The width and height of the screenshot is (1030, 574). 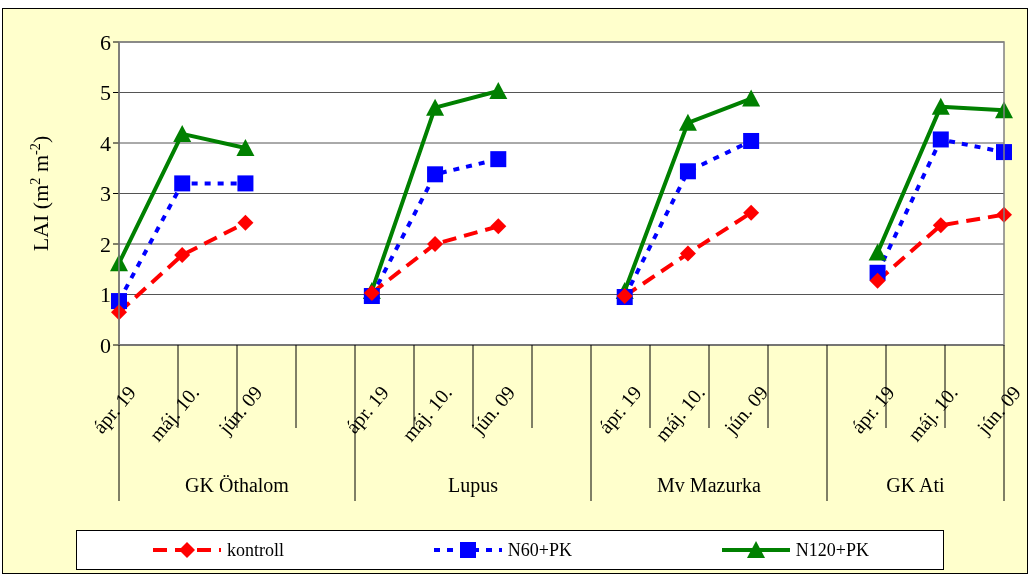 What do you see at coordinates (105, 93) in the screenshot?
I see `y-tick-label: 5` at bounding box center [105, 93].